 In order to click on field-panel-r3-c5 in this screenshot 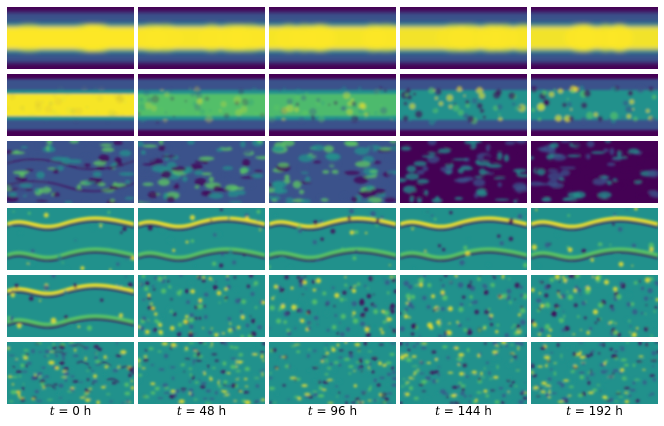, I will do `click(594, 172)`.